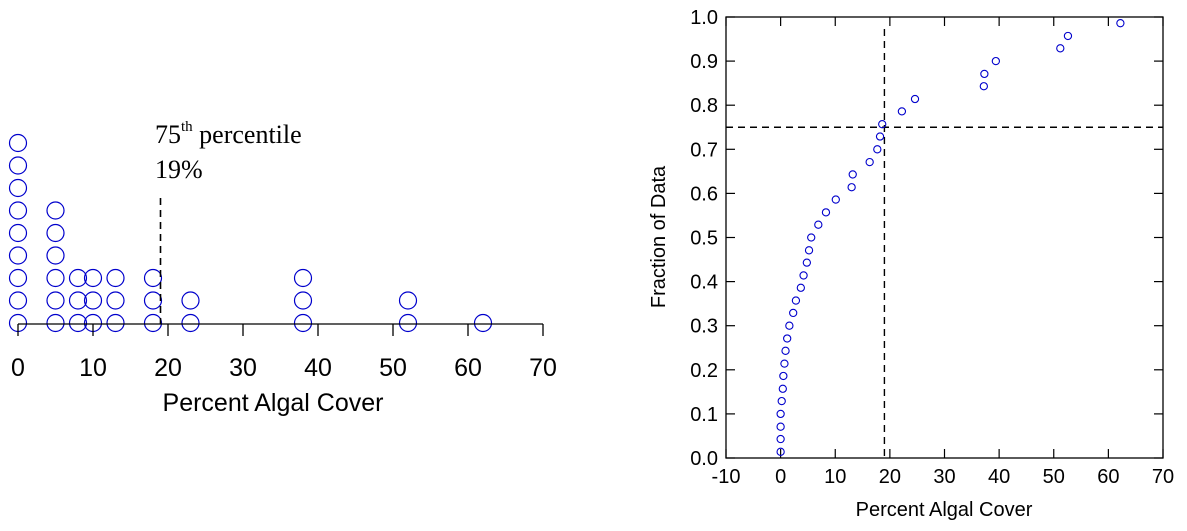 This screenshot has height=531, width=1187. I want to click on dot-plot-x-tick-label: 40, so click(318, 368).